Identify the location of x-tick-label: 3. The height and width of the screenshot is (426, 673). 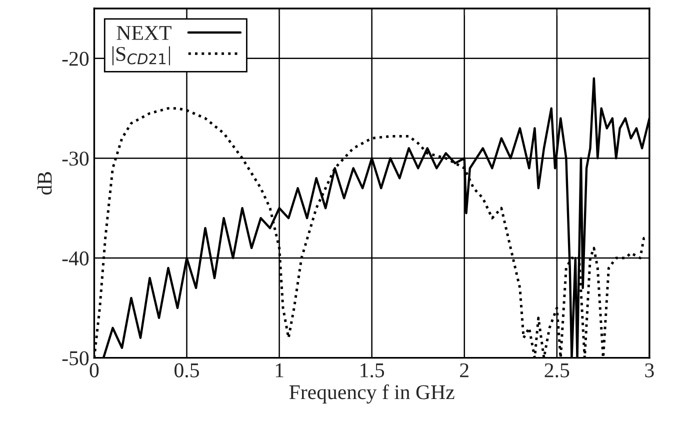
(649, 370).